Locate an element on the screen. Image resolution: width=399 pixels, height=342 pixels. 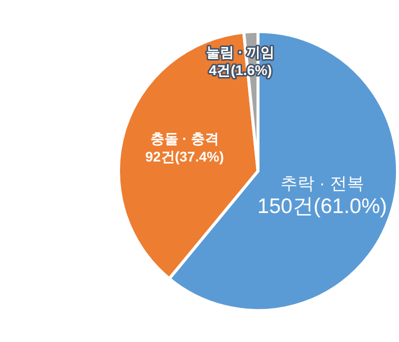
slice-label: 추락 · 전복 is located at coordinates (322, 184).